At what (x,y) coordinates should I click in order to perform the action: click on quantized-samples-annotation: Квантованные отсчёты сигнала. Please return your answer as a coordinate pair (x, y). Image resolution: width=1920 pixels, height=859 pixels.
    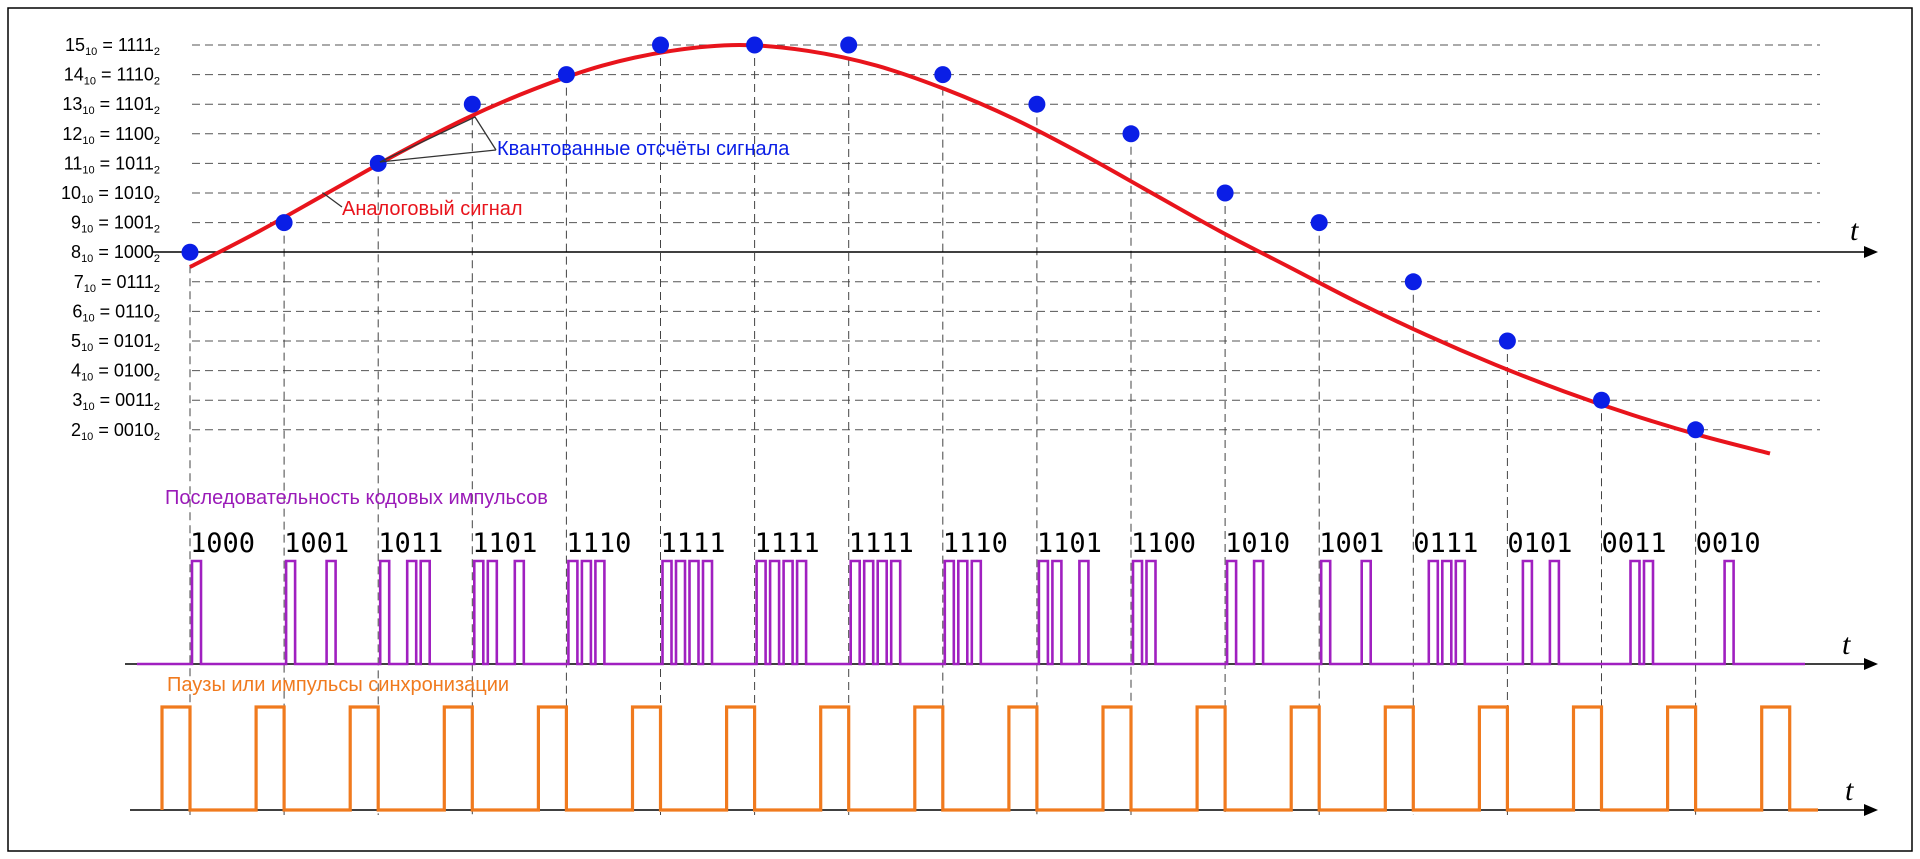
    Looking at the image, I should click on (643, 149).